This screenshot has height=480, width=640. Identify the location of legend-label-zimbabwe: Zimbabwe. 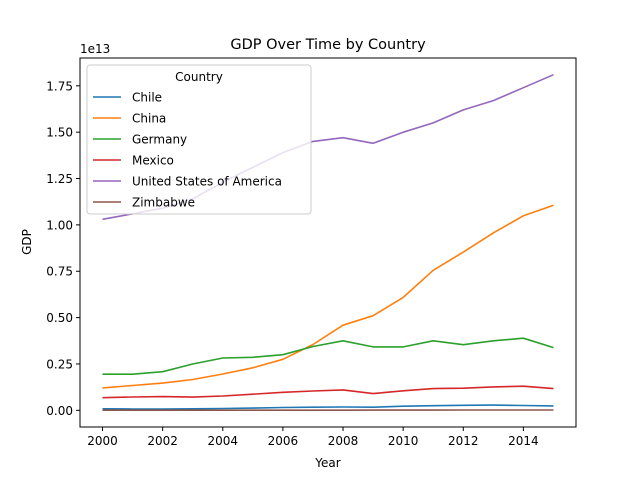
(163, 203).